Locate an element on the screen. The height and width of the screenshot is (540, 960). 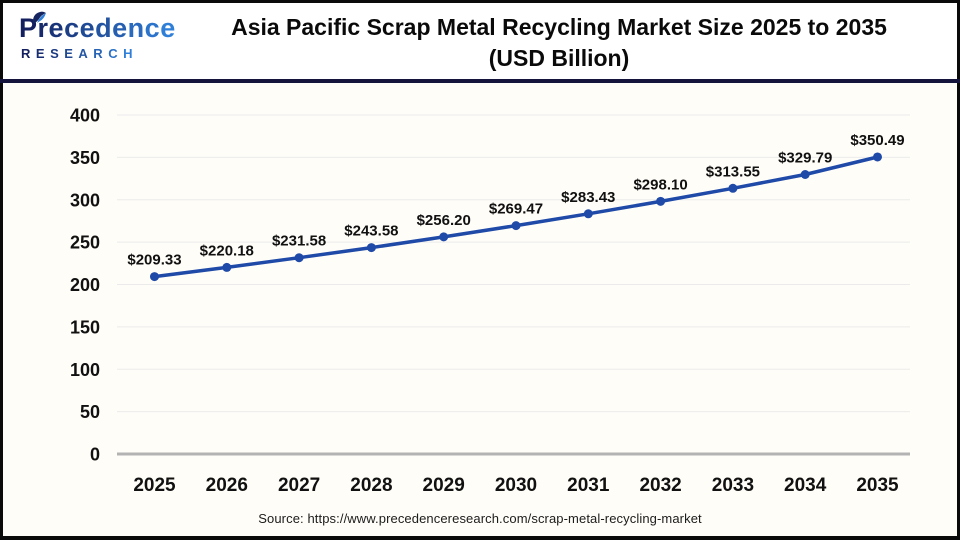
x-tick-label: 2035 is located at coordinates (877, 485).